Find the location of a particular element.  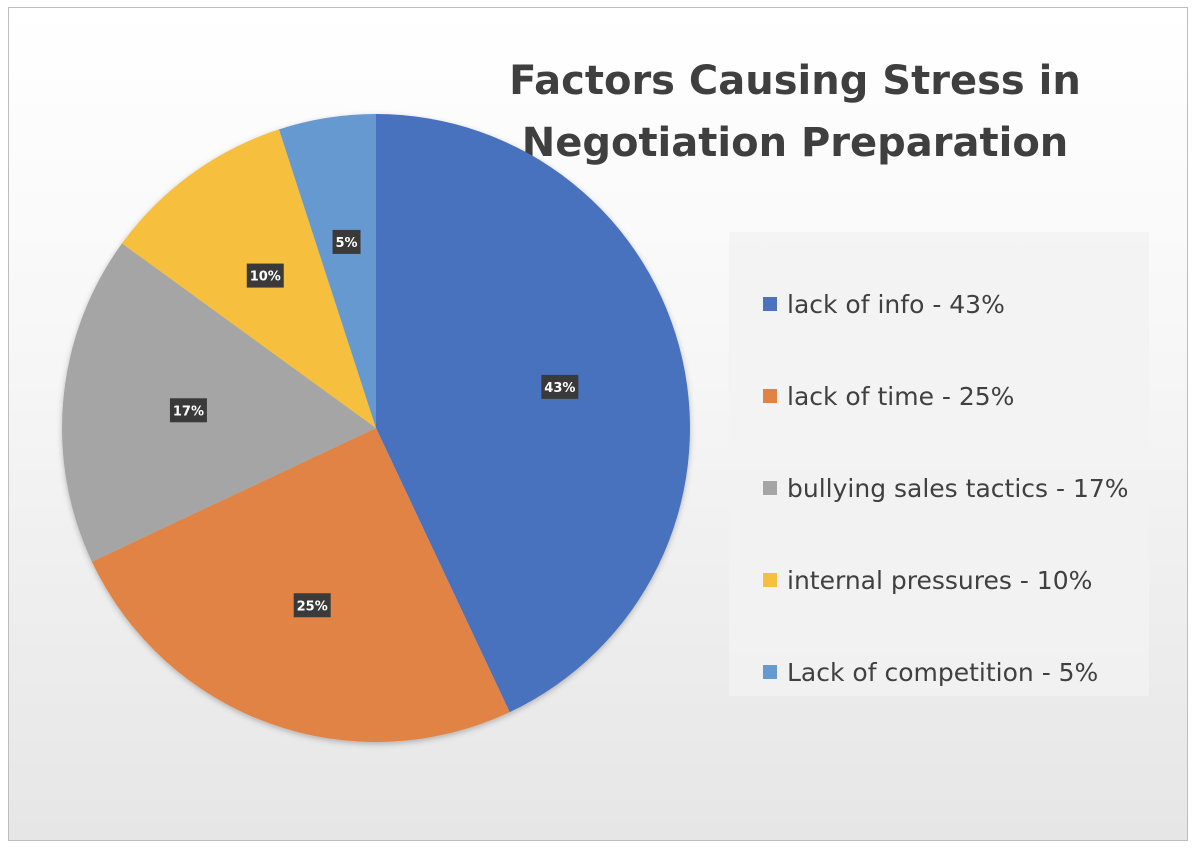

legend-label: internal pressures - 10% is located at coordinates (940, 580).